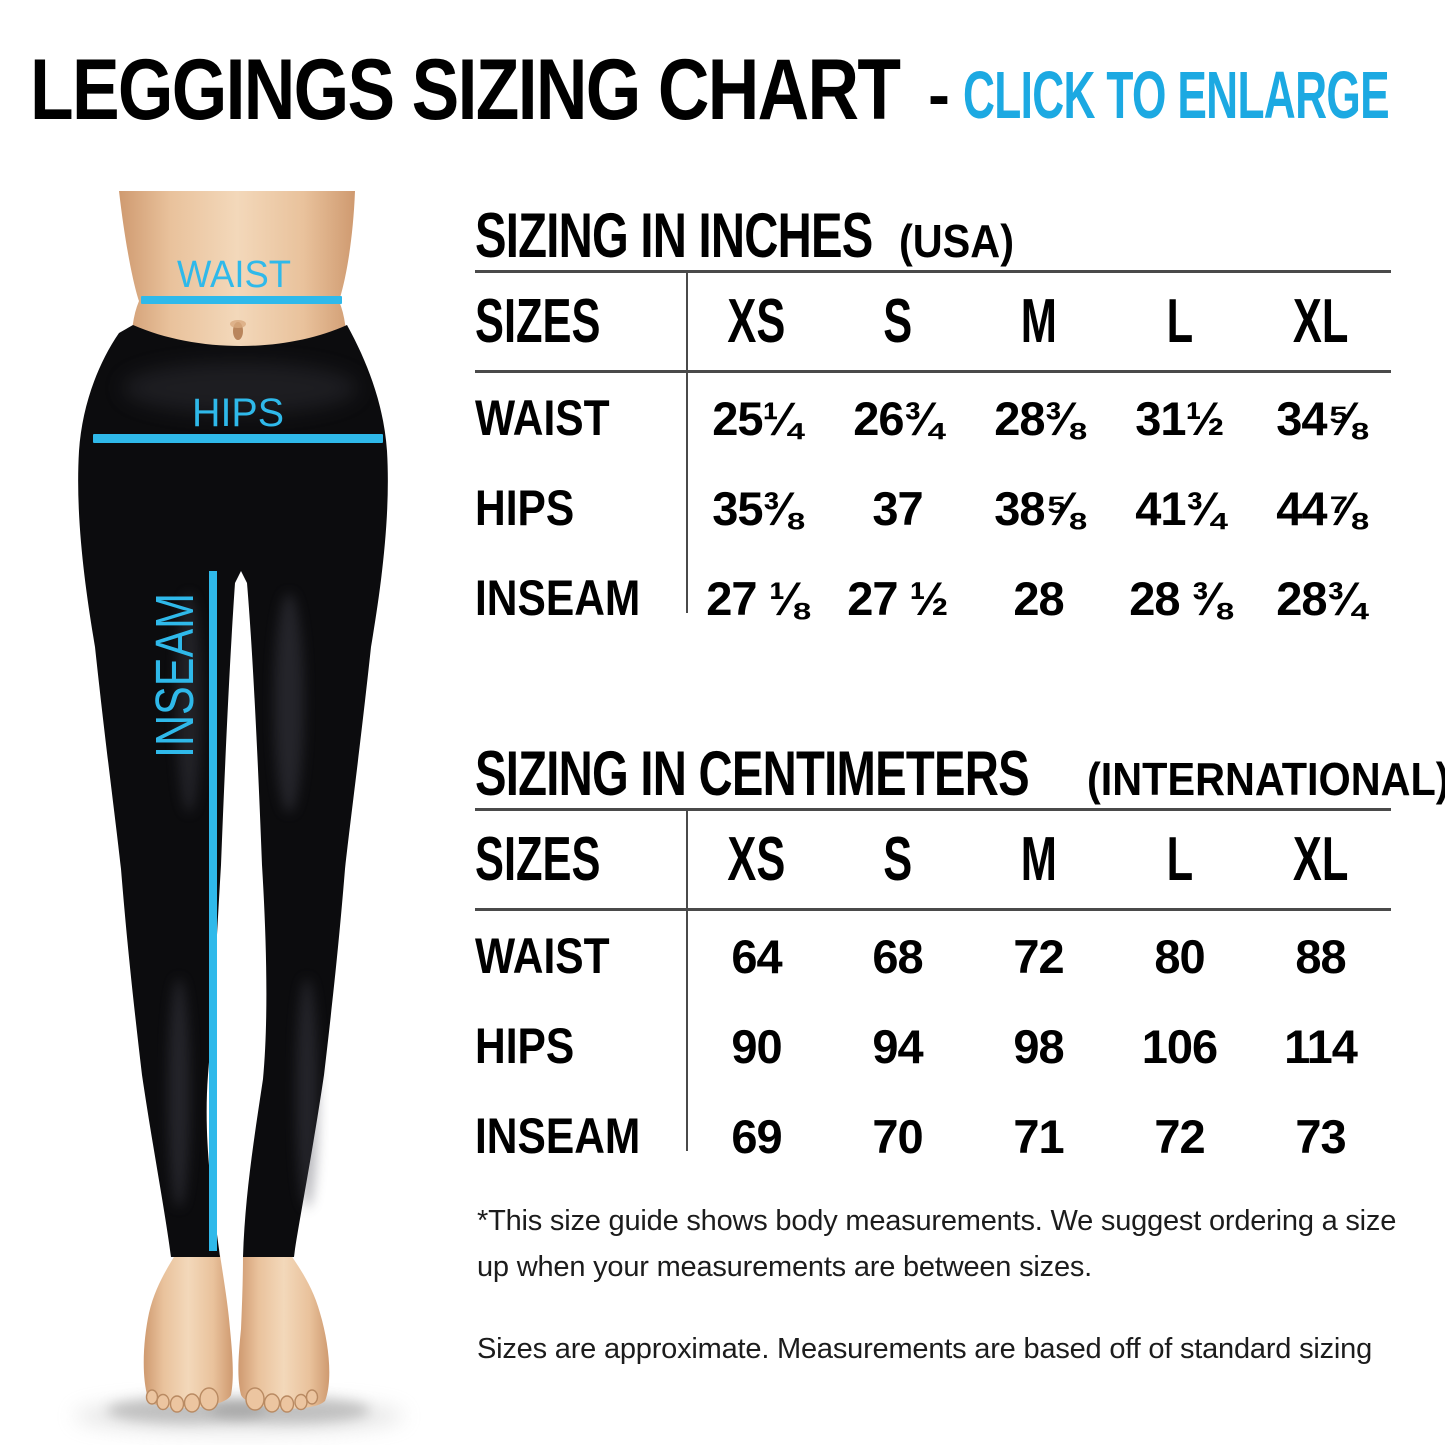 This screenshot has height=1445, width=1445. What do you see at coordinates (282, 1400) in the screenshot?
I see `right-foot-toes` at bounding box center [282, 1400].